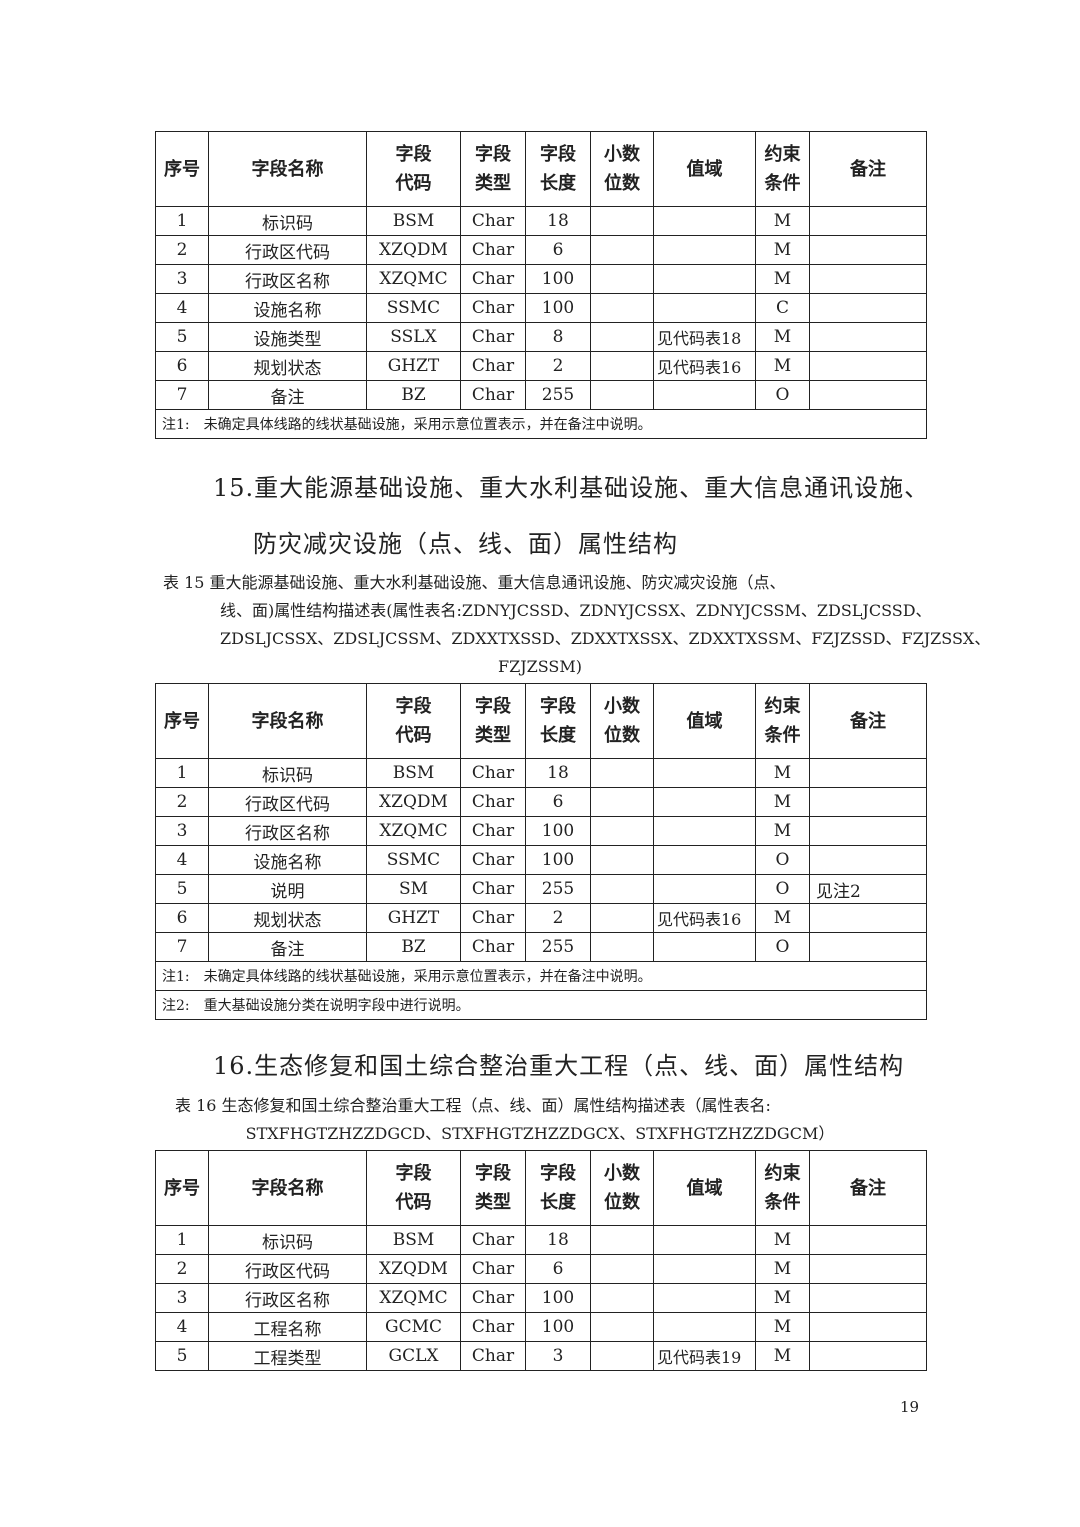  I want to click on table-cell: 行政区代码, so click(287, 250).